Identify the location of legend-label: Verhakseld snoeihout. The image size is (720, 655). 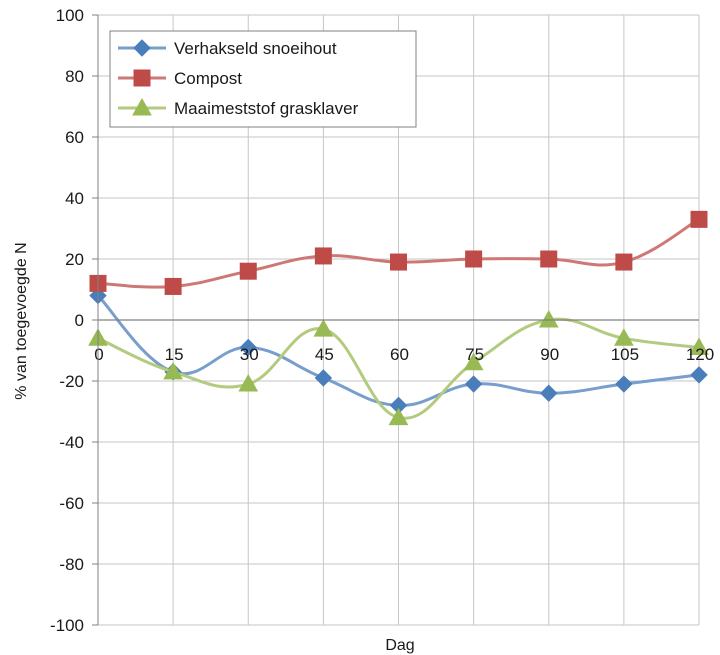
(255, 48).